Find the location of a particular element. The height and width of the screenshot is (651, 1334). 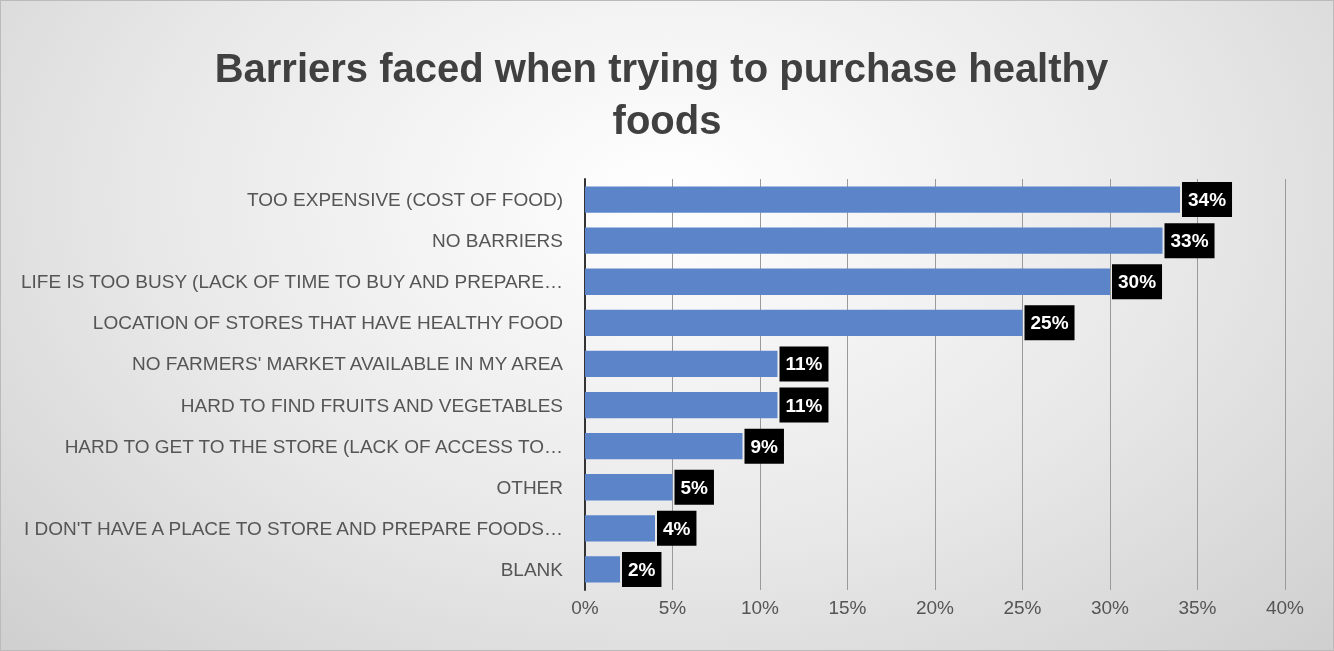

data-label: 2% is located at coordinates (642, 569).